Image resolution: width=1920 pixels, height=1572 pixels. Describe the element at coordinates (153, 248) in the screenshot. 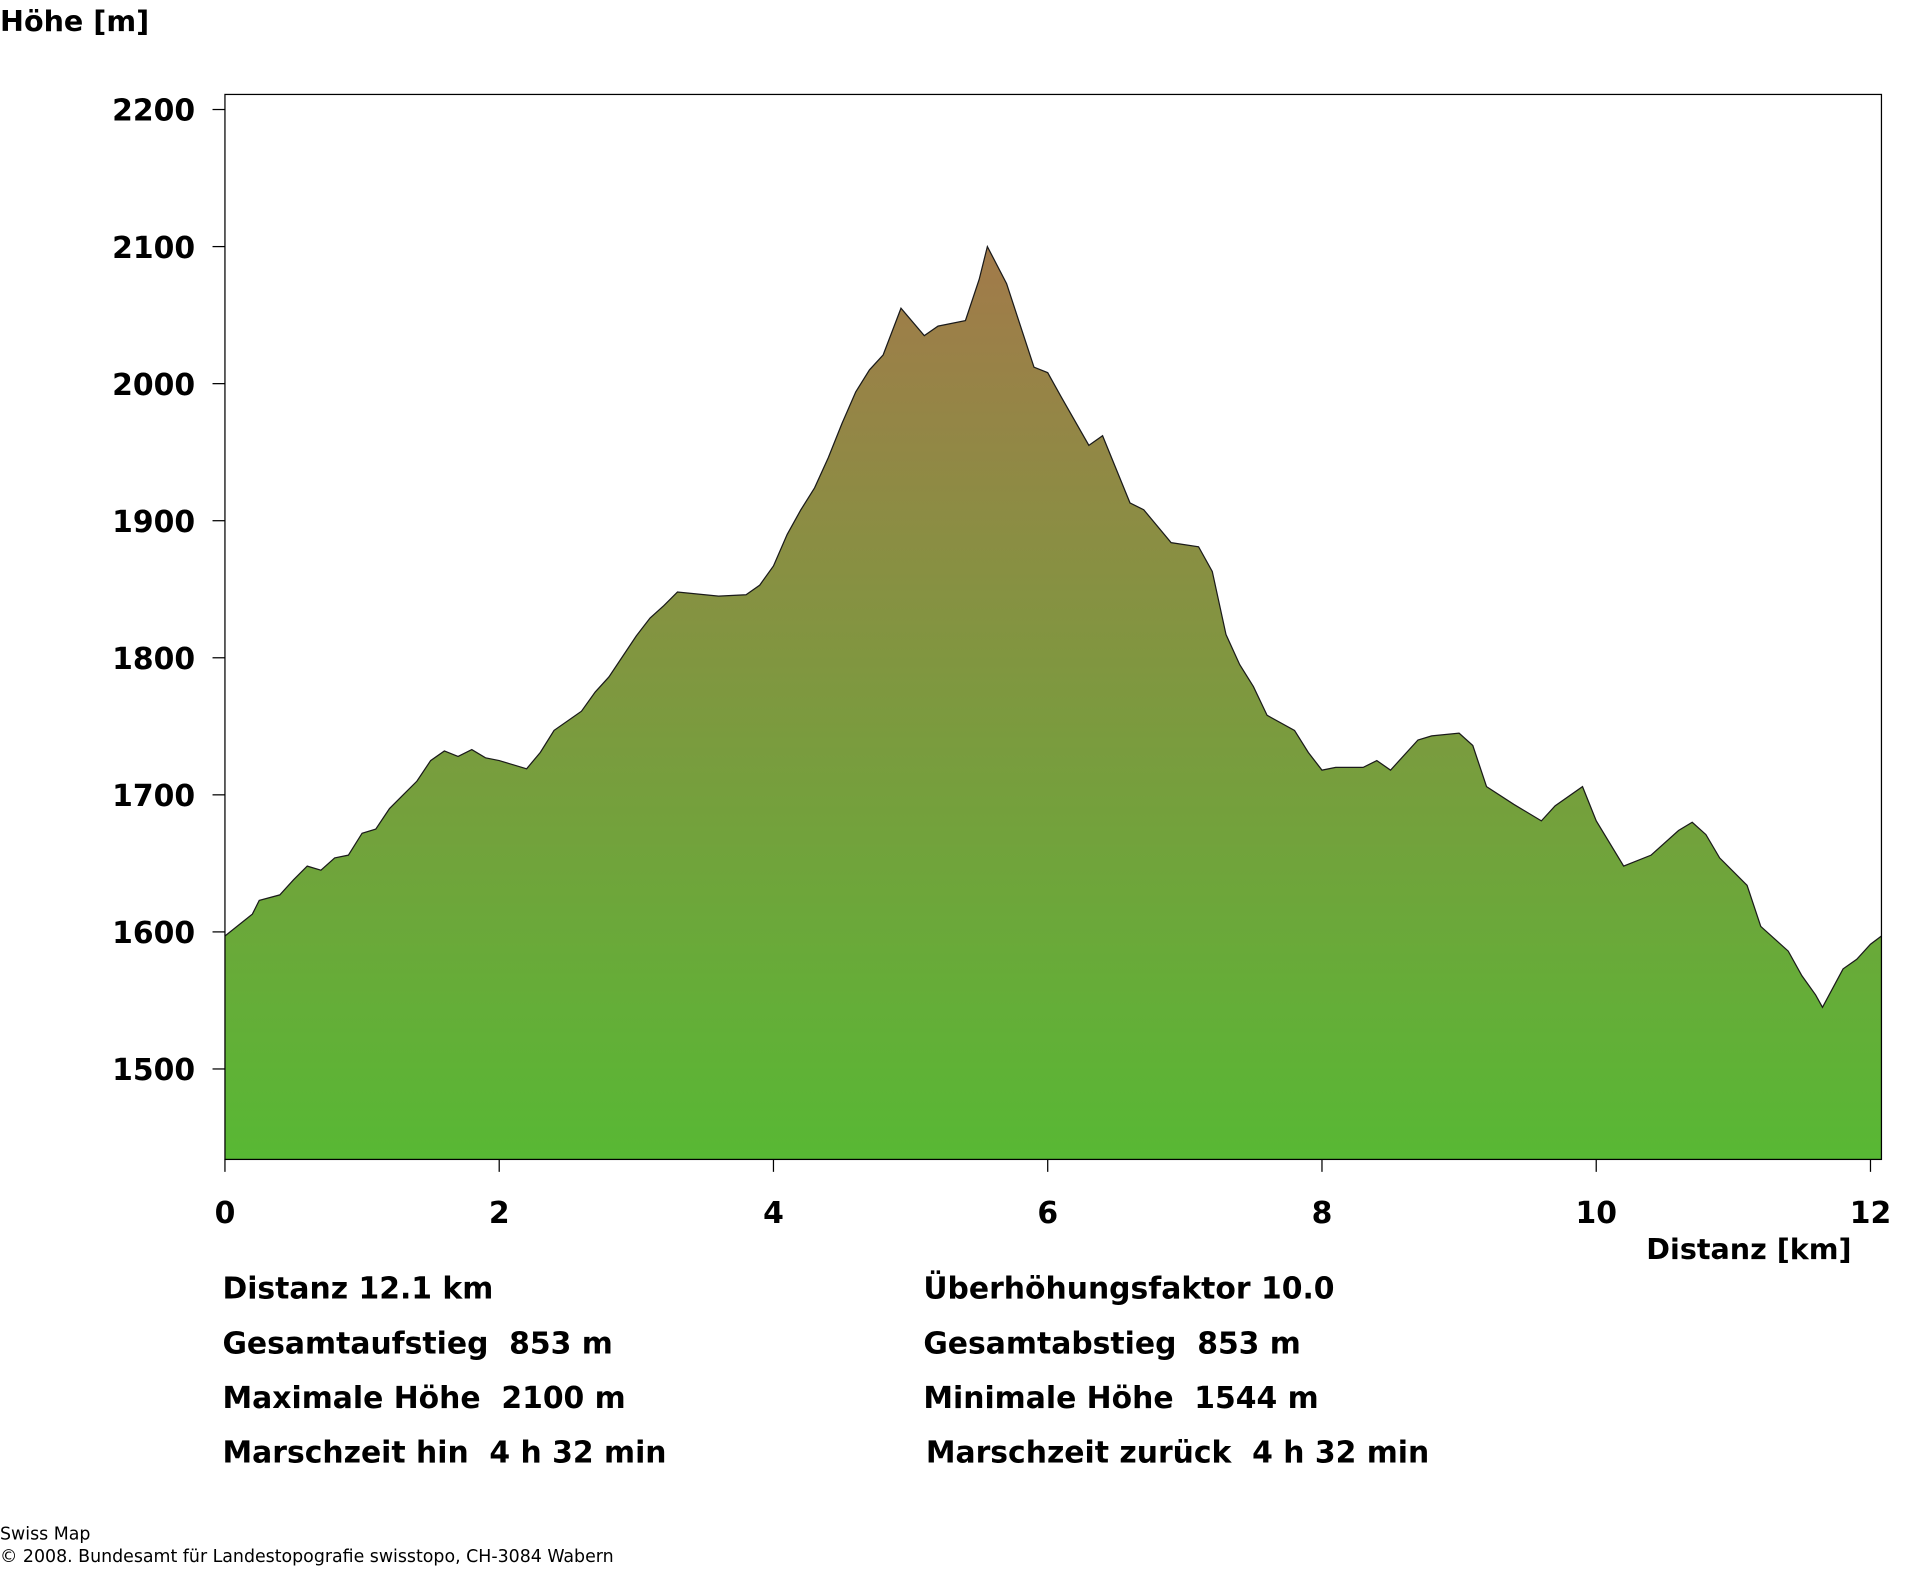

I see `y-tick-label: 2100` at that location.